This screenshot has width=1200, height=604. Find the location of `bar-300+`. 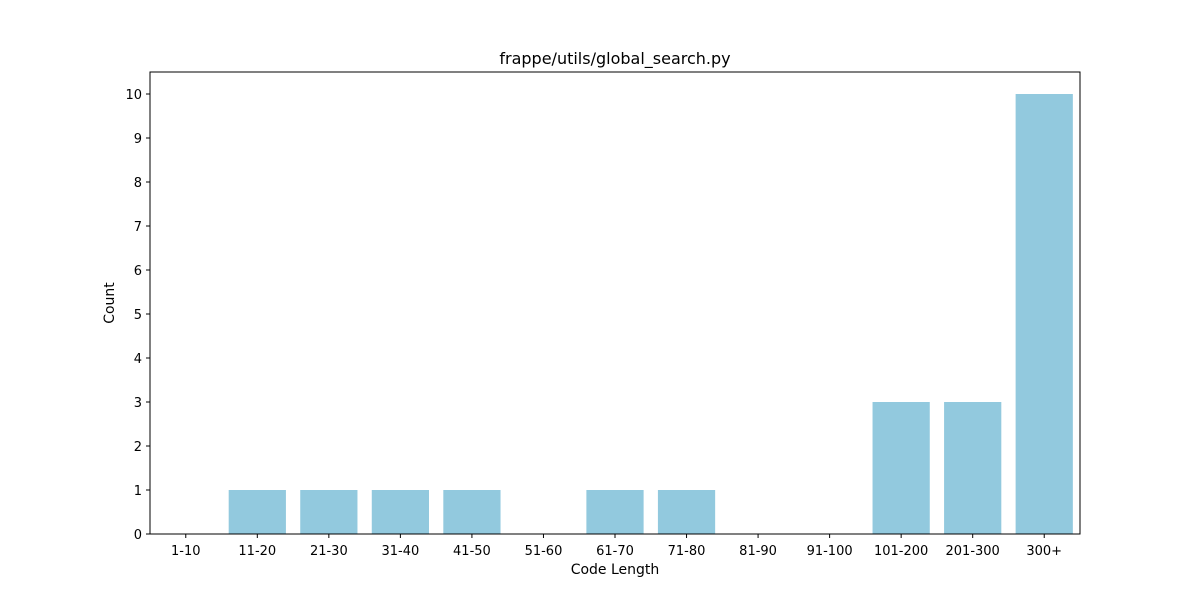

bar-300+ is located at coordinates (1044, 314).